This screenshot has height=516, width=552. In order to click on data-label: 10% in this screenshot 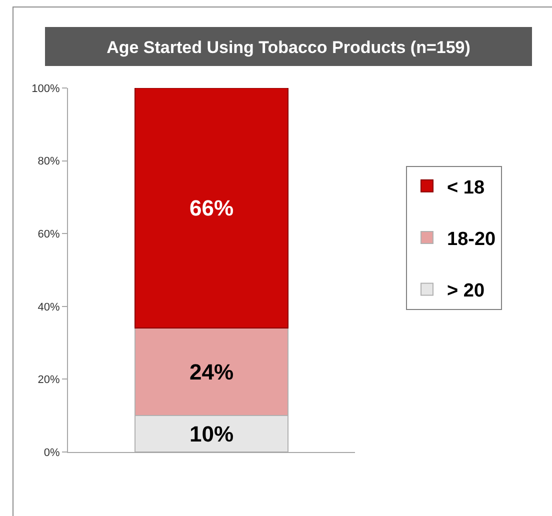, I will do `click(211, 433)`.